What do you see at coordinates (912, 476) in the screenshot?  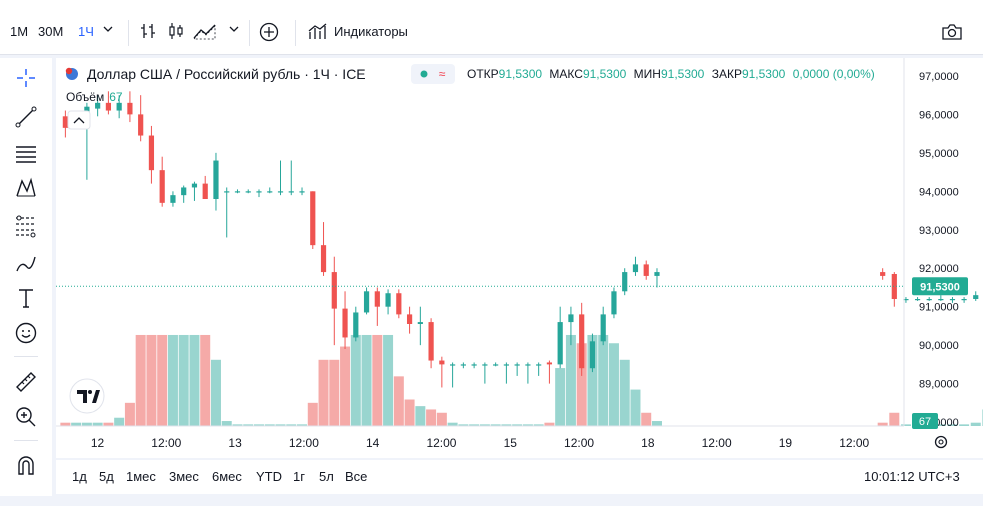 I see `clock: 10:01:12 UTC+3` at bounding box center [912, 476].